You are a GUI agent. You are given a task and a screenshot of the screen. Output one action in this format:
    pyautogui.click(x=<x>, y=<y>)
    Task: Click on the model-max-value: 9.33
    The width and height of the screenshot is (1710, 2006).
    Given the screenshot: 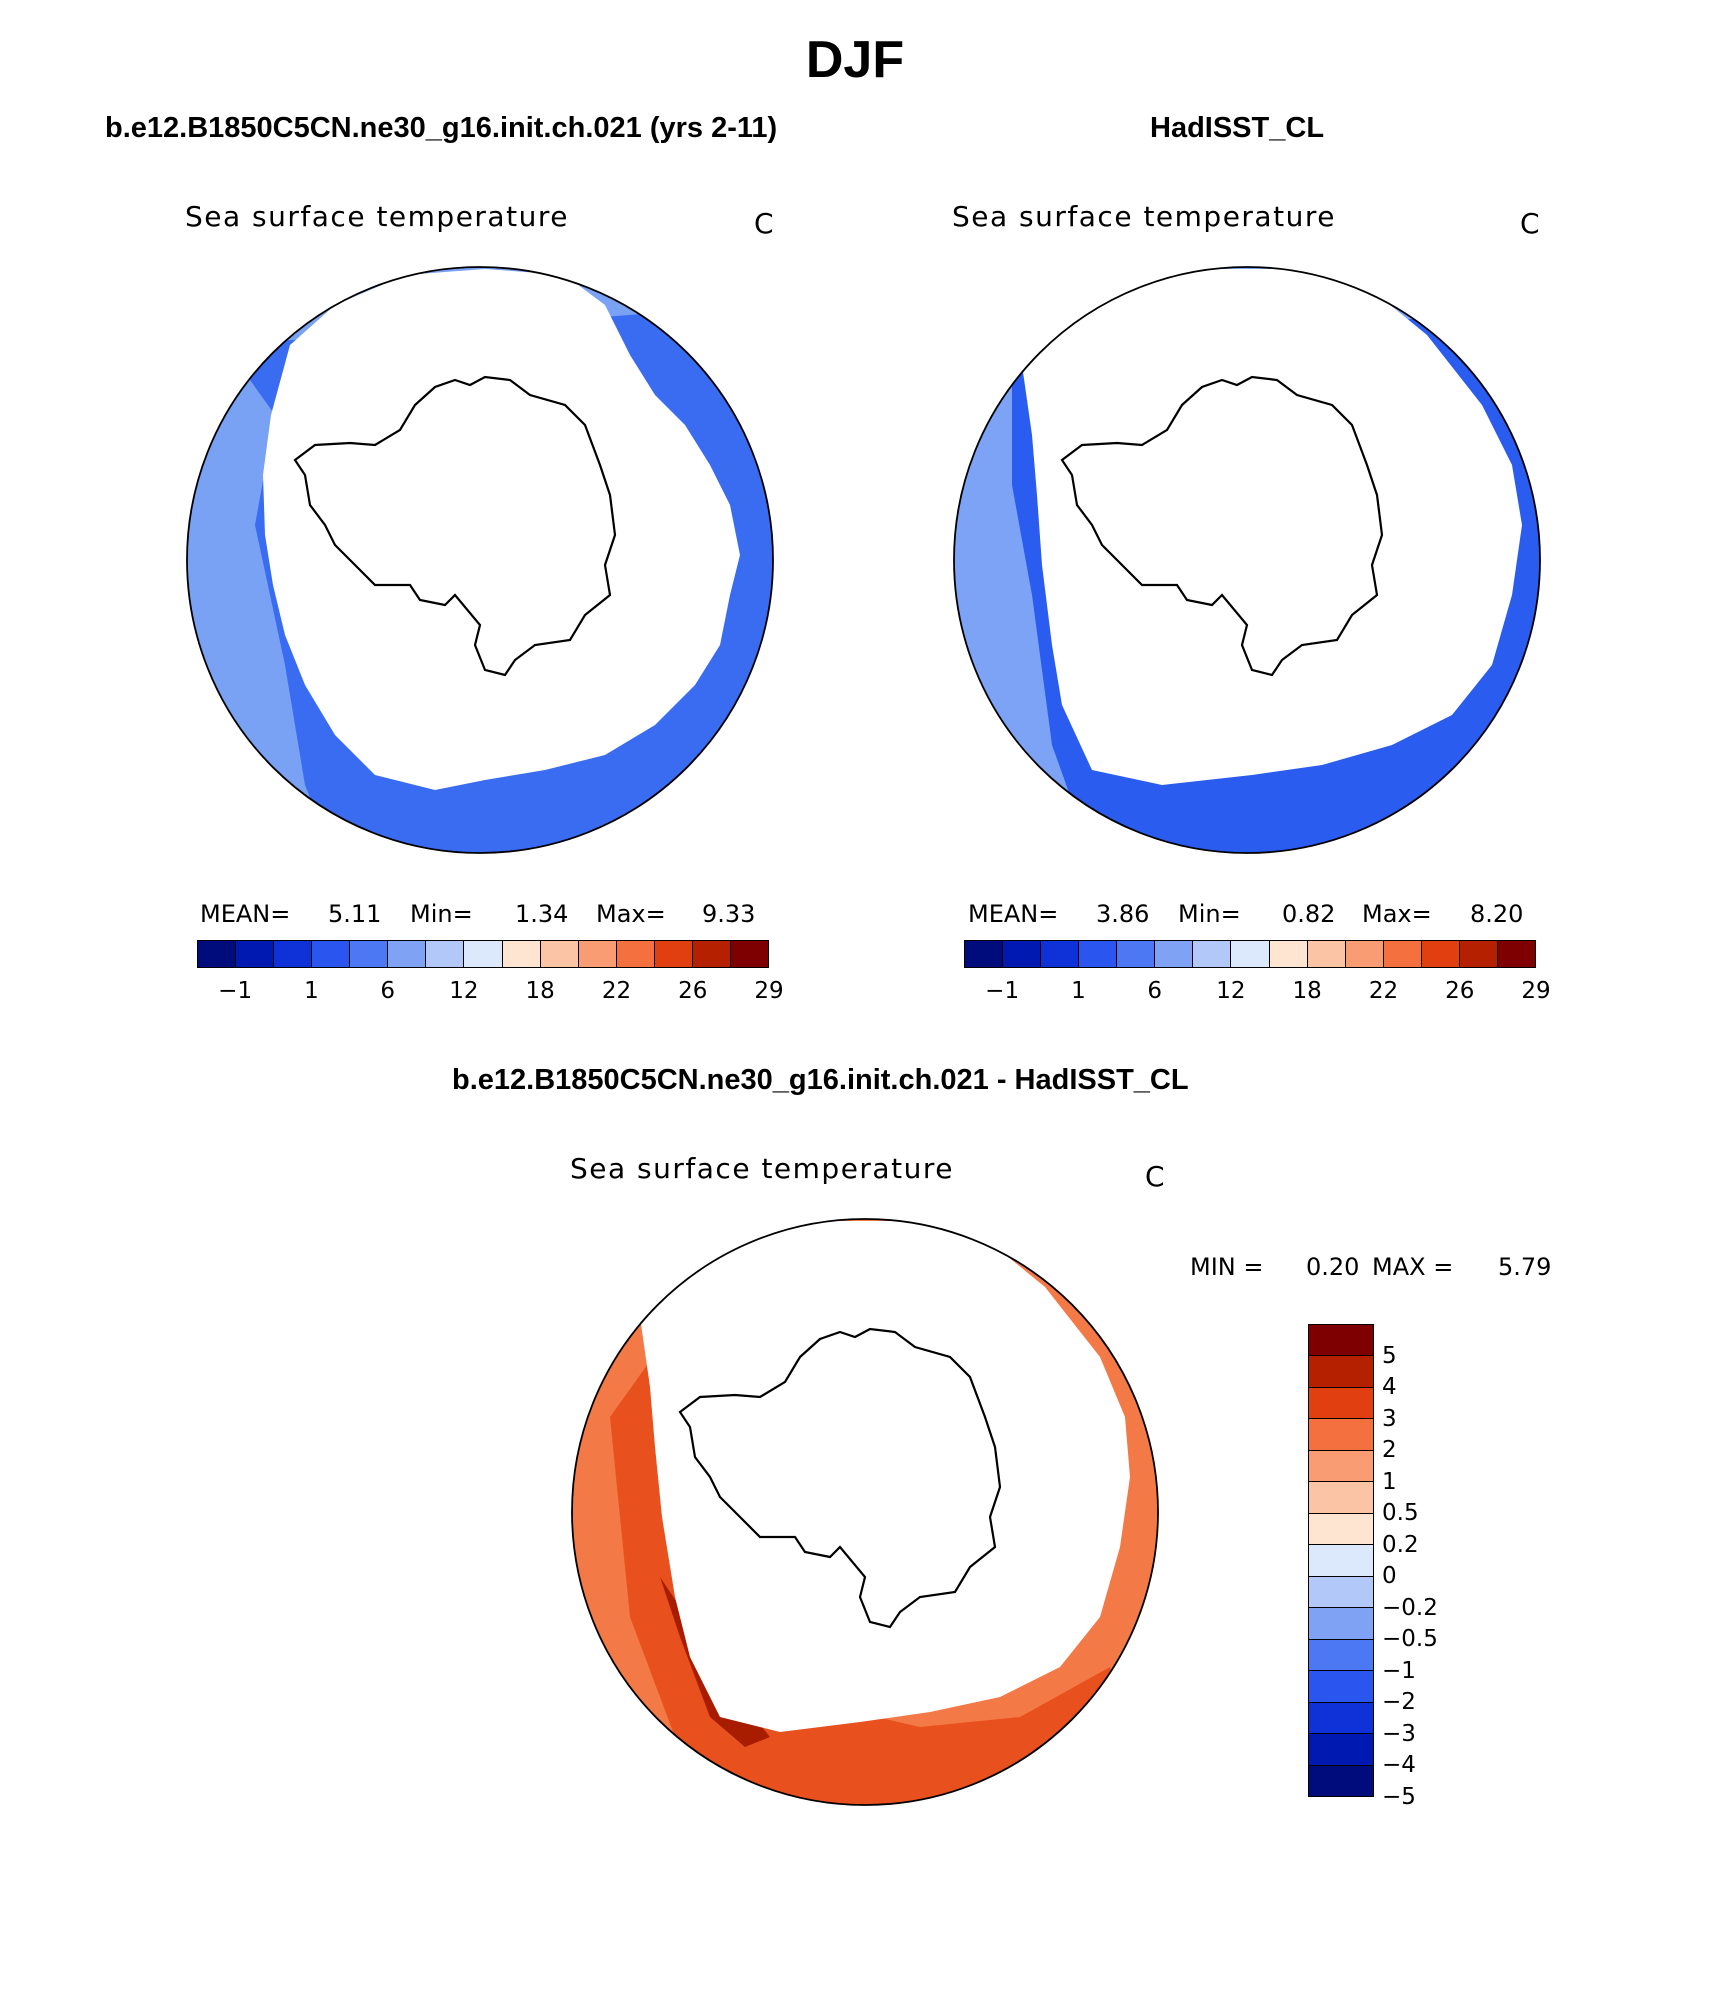 What is the action you would take?
    pyautogui.click(x=729, y=914)
    